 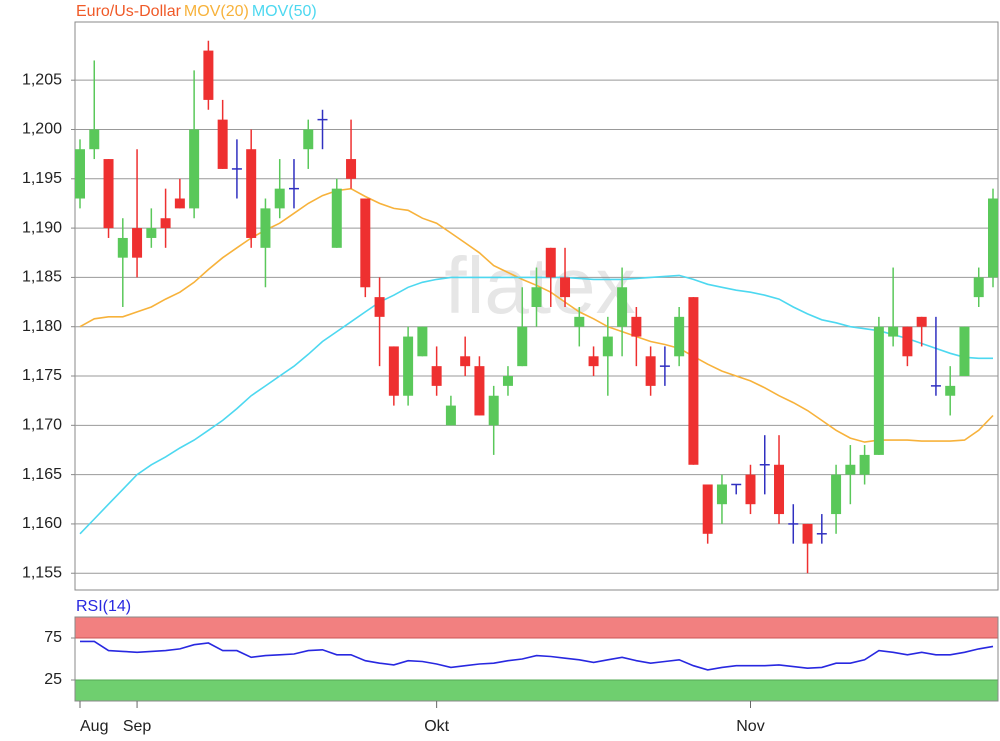 What do you see at coordinates (537, 655) in the screenshot?
I see `rsi-line` at bounding box center [537, 655].